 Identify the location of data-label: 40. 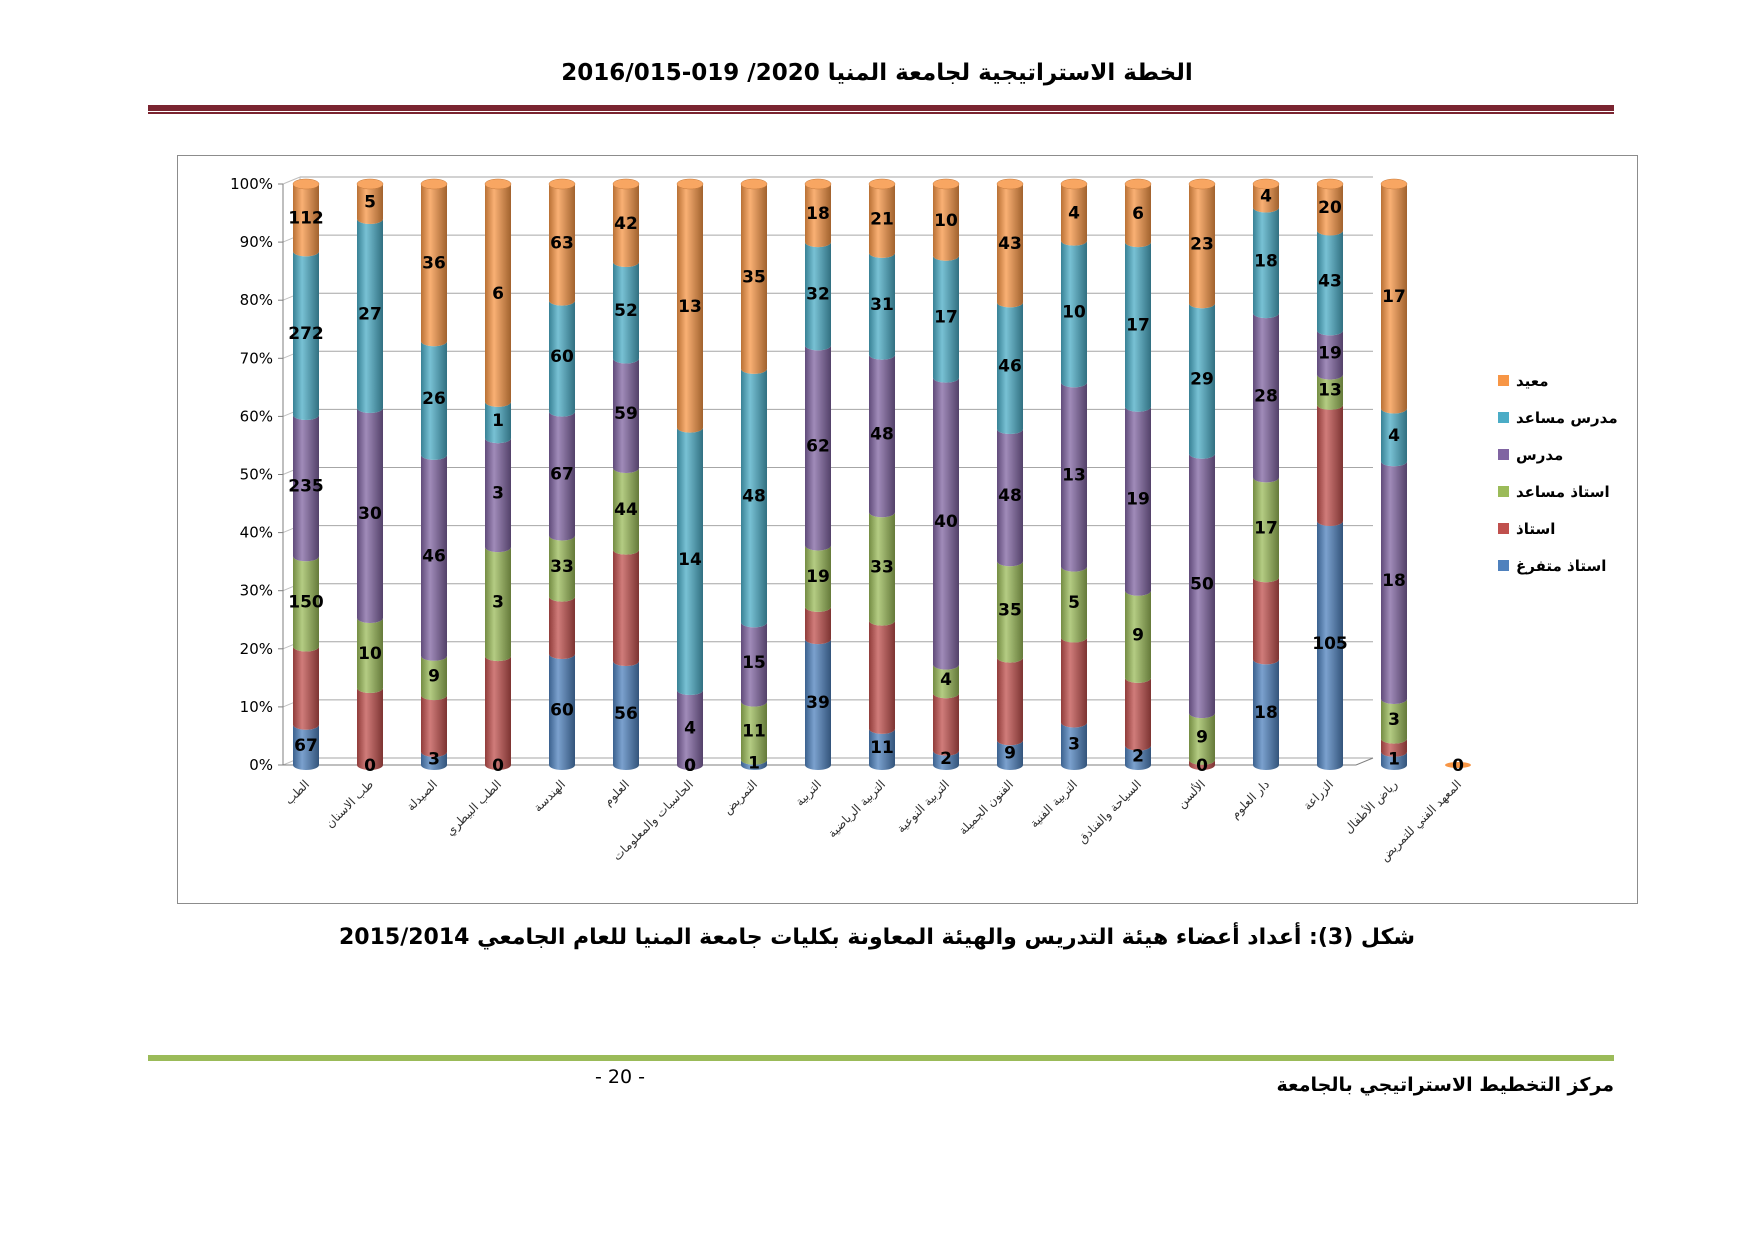
(946, 522).